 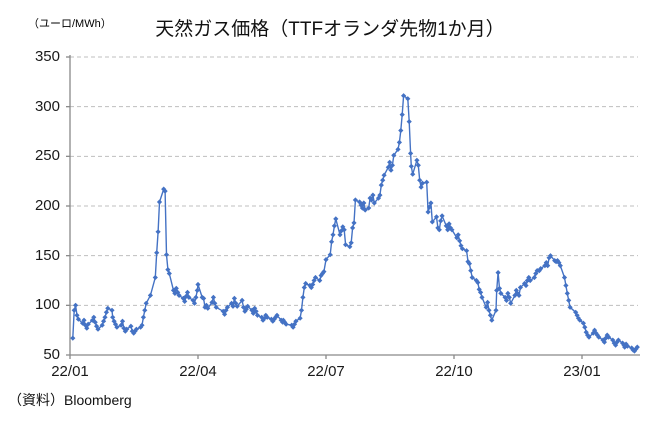 I want to click on y-tick-label: 200, so click(x=47, y=205).